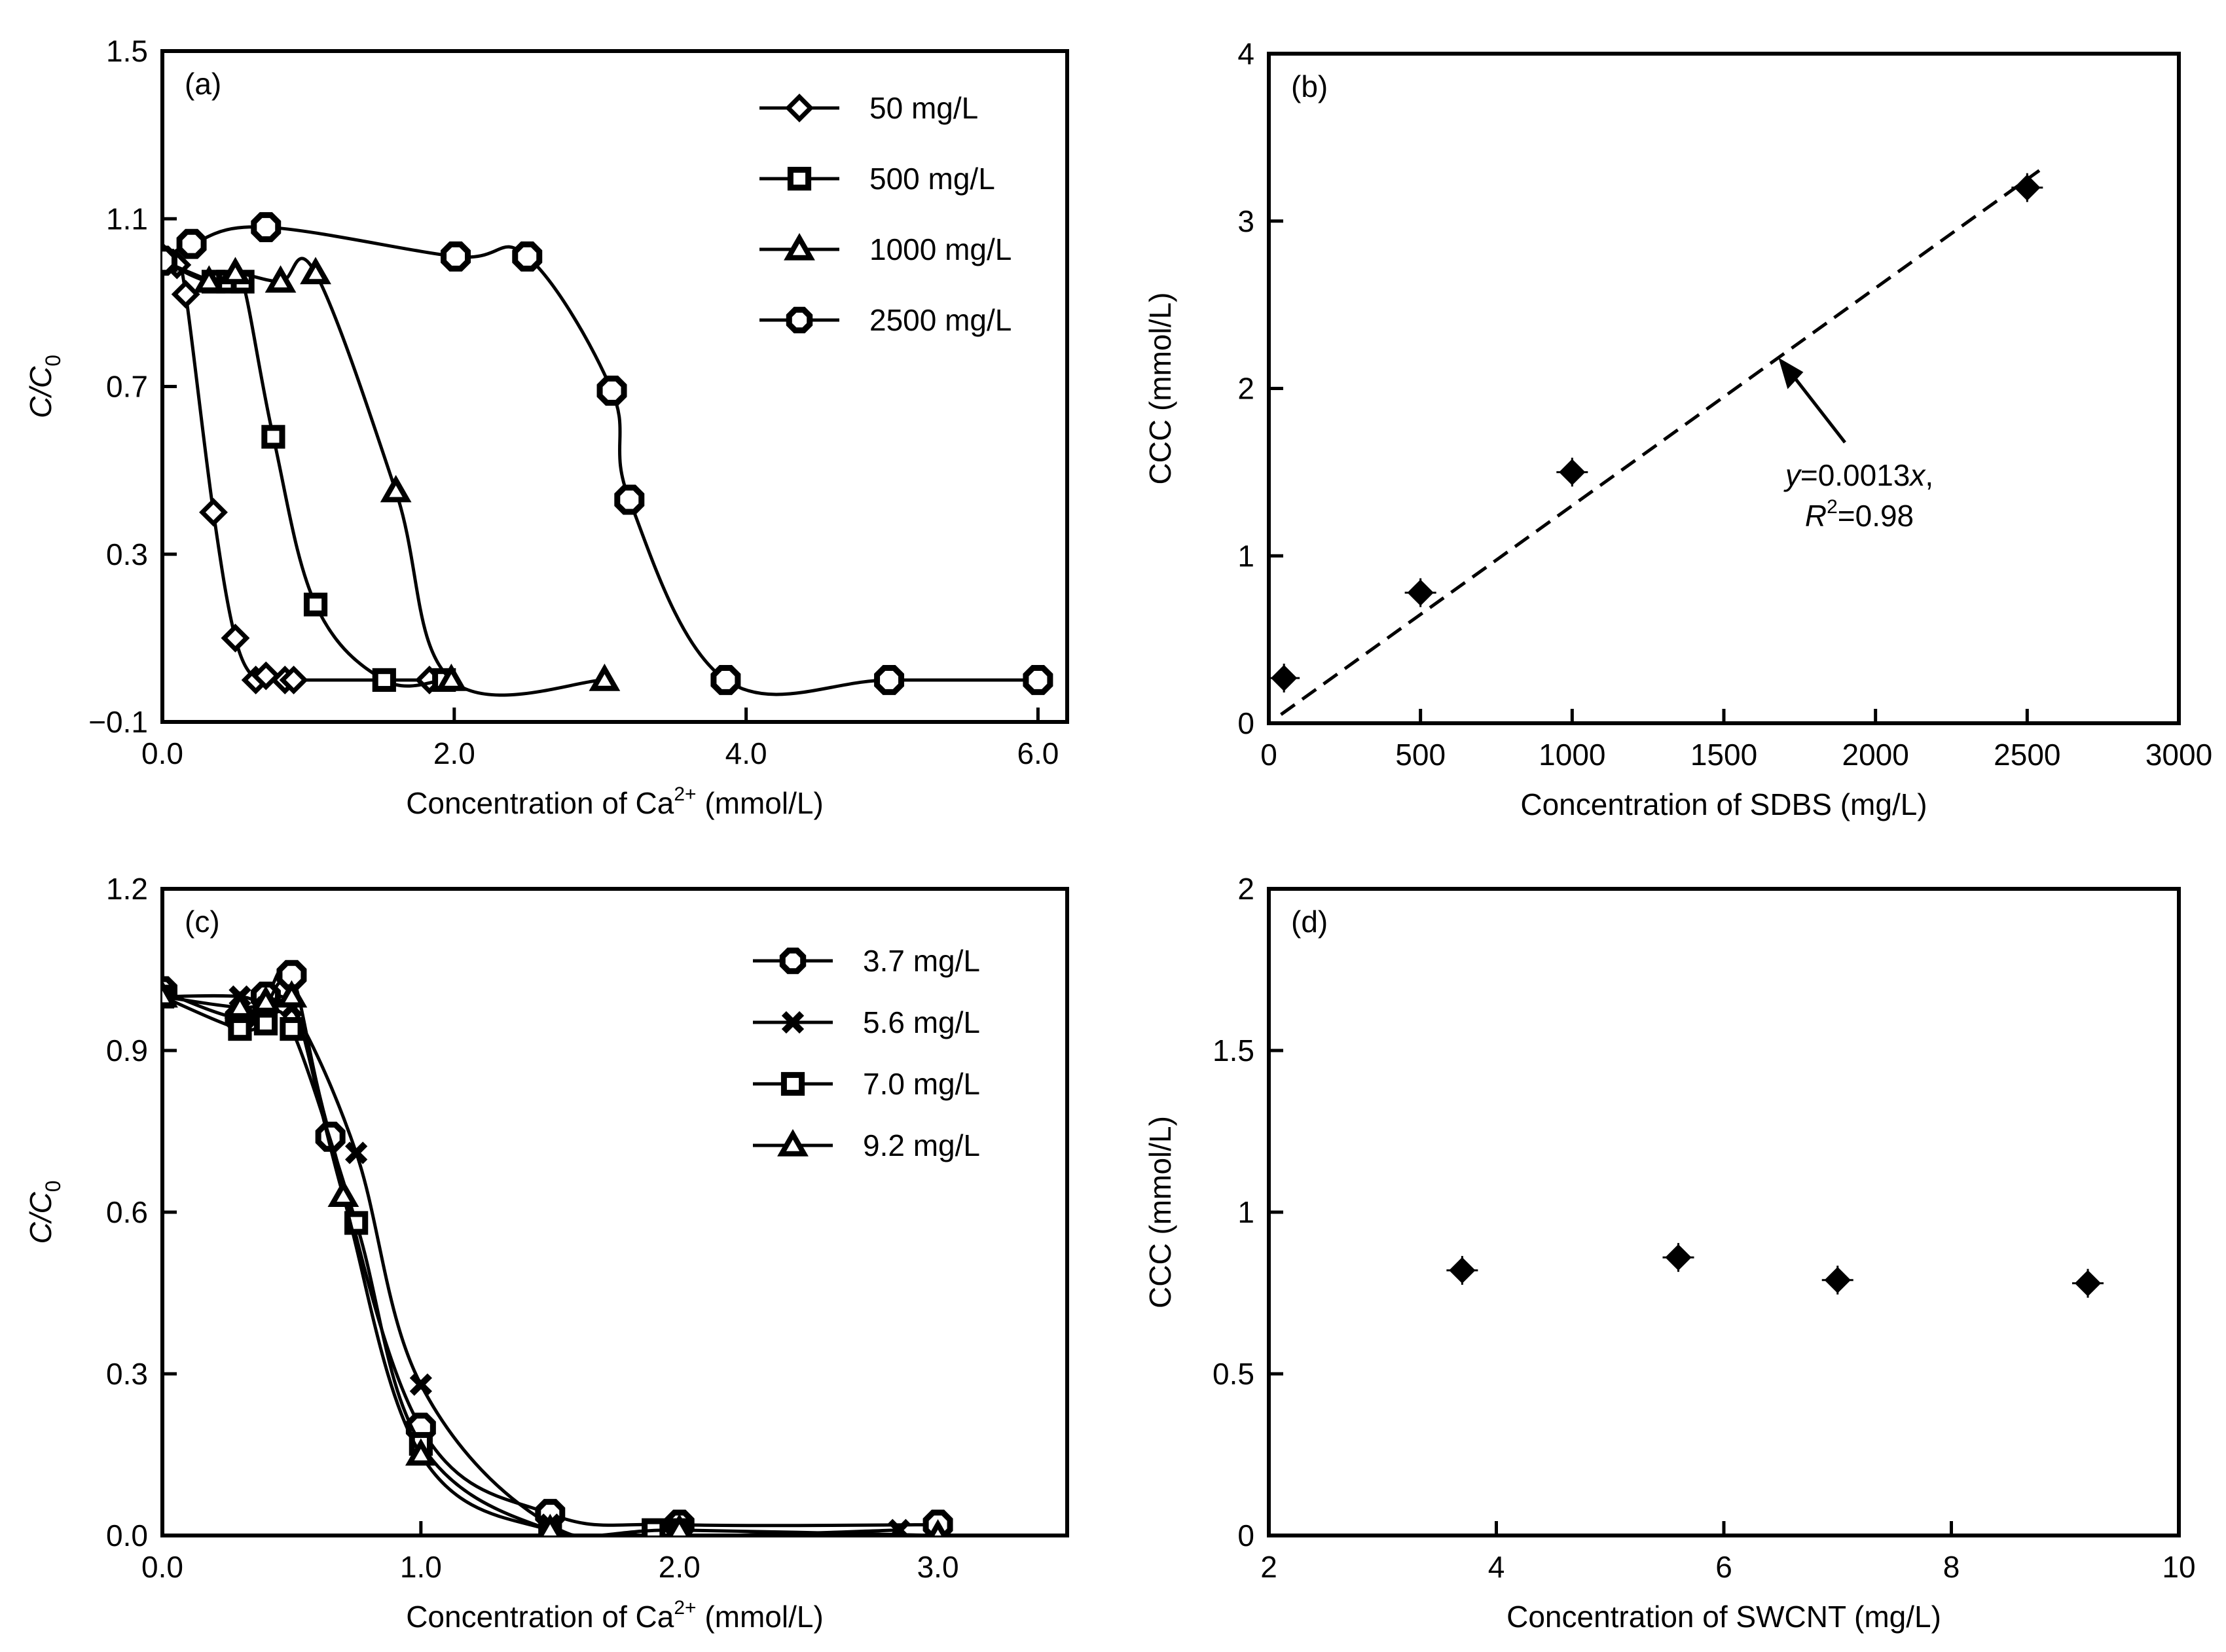 The width and height of the screenshot is (2226, 1652). Describe the element at coordinates (1723, 755) in the screenshot. I see `x-tick-label: 1500` at that location.